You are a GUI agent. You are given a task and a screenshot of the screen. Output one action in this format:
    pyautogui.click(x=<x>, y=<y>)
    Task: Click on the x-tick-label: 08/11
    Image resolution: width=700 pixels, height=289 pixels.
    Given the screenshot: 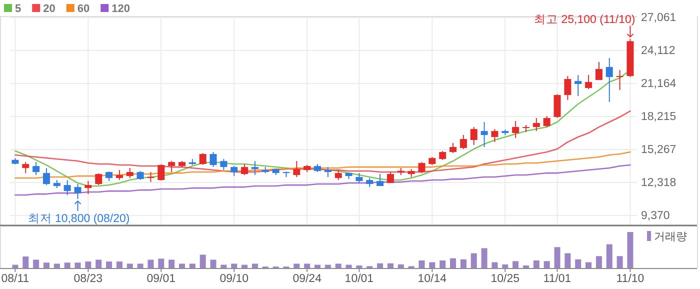 What is the action you would take?
    pyautogui.click(x=15, y=279)
    